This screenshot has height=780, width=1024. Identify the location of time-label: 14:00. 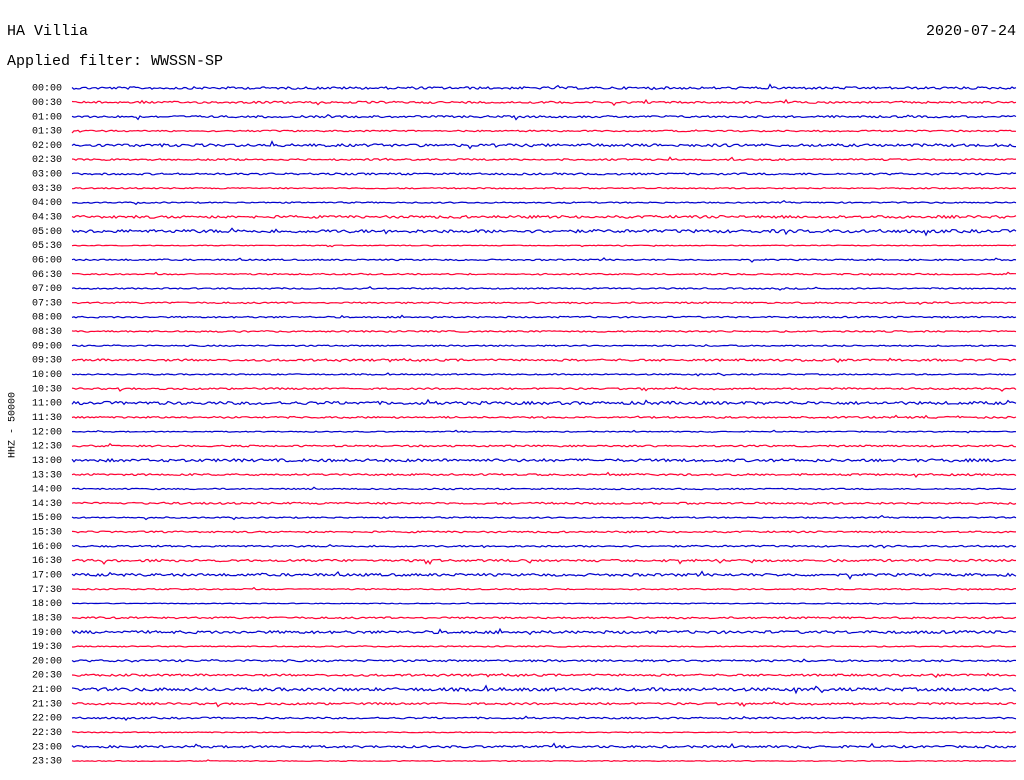
(47, 490).